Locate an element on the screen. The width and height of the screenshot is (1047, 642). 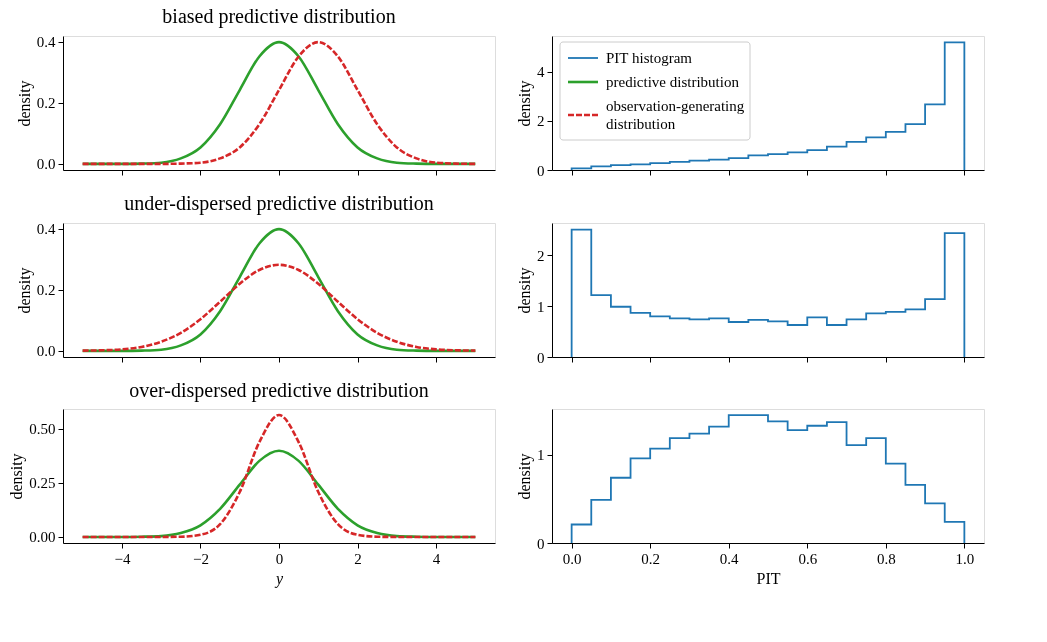
x-tick-label: 2 is located at coordinates (358, 558).